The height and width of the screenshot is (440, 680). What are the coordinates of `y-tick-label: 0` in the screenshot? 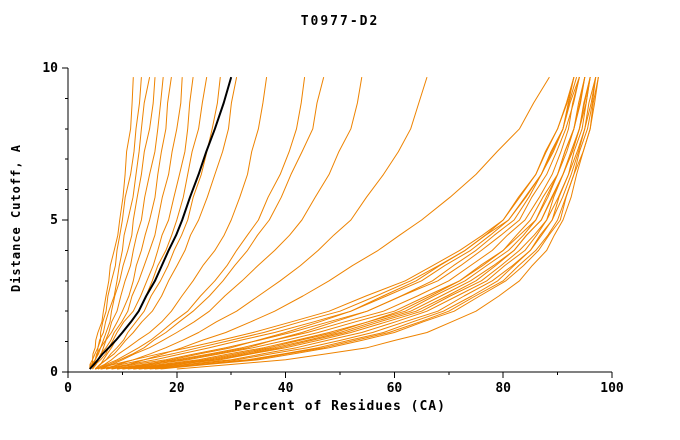 It's located at (54, 372).